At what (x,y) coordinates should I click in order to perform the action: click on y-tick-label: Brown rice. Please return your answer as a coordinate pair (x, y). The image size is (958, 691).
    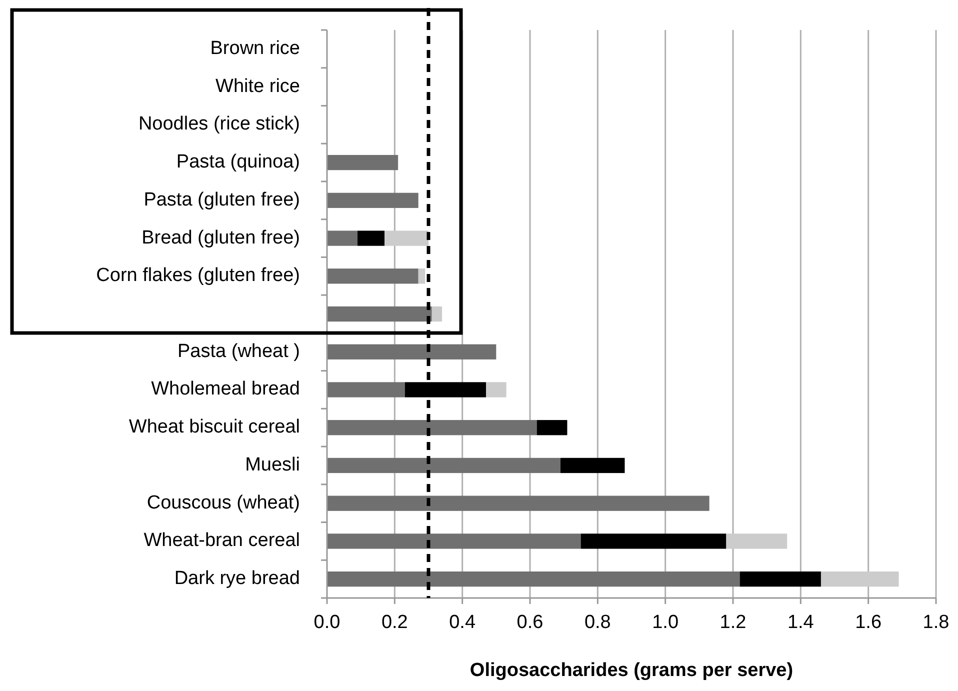
    Looking at the image, I should click on (255, 48).